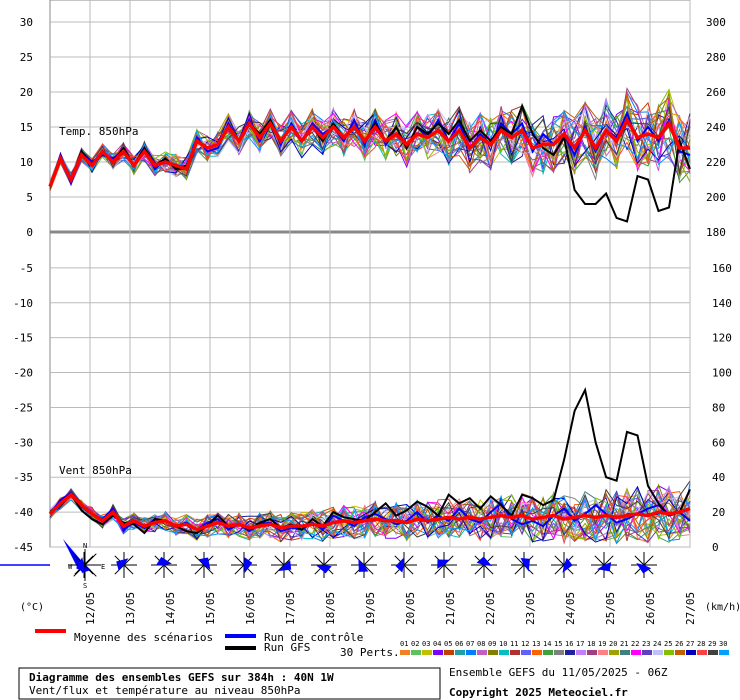 The height and width of the screenshot is (700, 740). What do you see at coordinates (547, 644) in the screenshot?
I see `pert-number: 14` at bounding box center [547, 644].